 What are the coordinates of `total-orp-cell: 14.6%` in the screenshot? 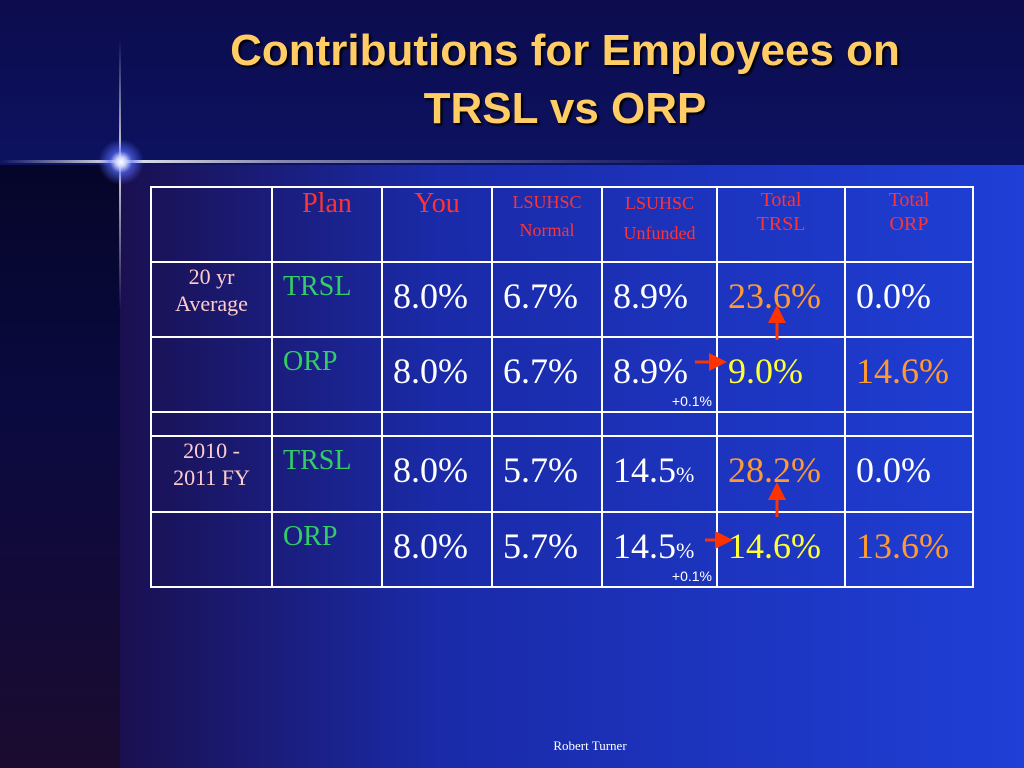 It's located at (909, 374).